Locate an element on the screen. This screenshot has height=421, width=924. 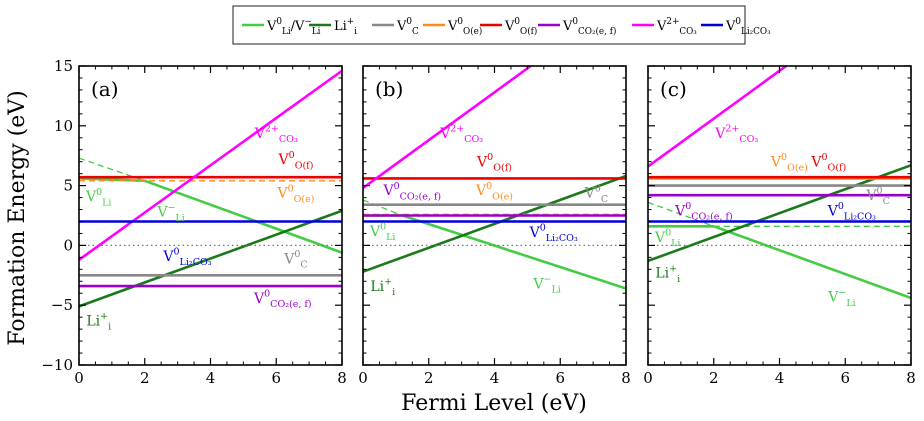
panel-label: (b) is located at coordinates (389, 89).